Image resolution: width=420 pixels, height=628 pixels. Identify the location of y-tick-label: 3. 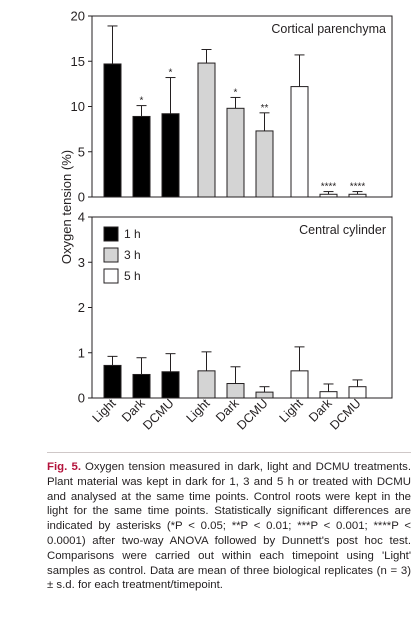
(81, 262).